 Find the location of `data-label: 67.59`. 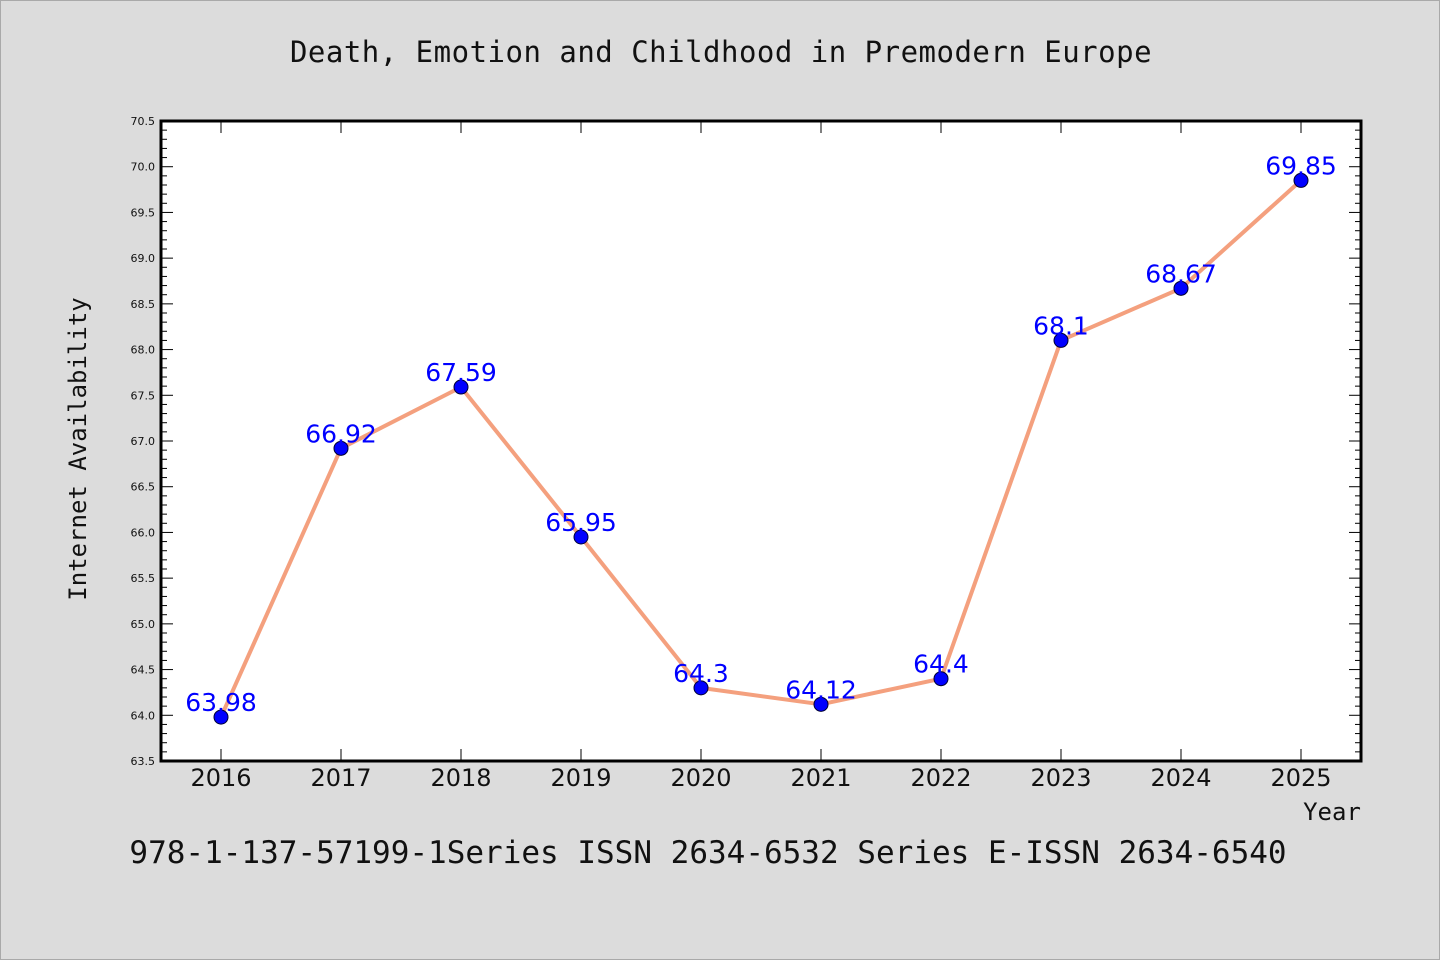

data-label: 67.59 is located at coordinates (461, 372).